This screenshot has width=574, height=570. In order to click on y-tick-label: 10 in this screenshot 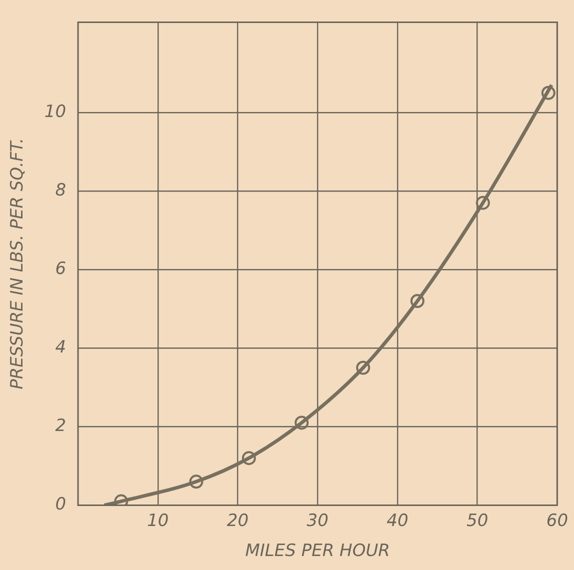, I will do `click(55, 112)`.